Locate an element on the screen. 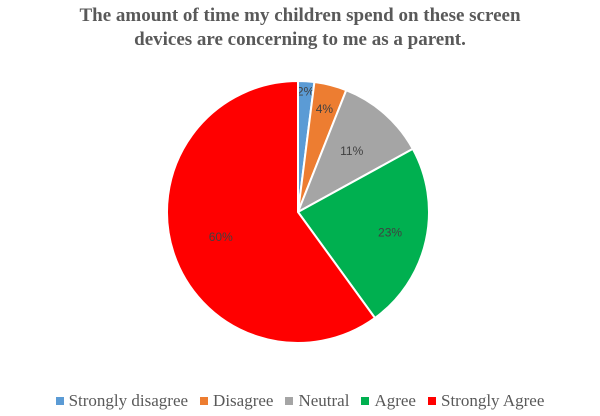 The width and height of the screenshot is (600, 416). data-label-strongly-disagree: 2% is located at coordinates (306, 92).